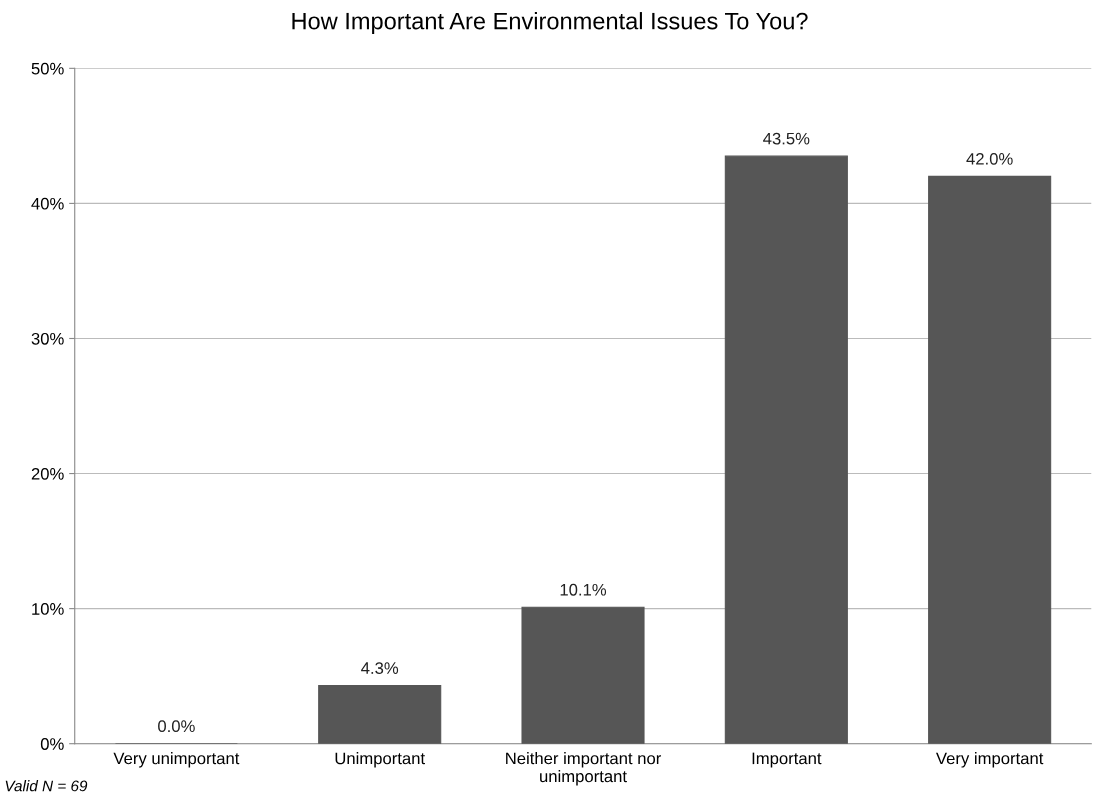 This screenshot has height=804, width=1099. What do you see at coordinates (380, 668) in the screenshot?
I see `data-label: 4.3%` at bounding box center [380, 668].